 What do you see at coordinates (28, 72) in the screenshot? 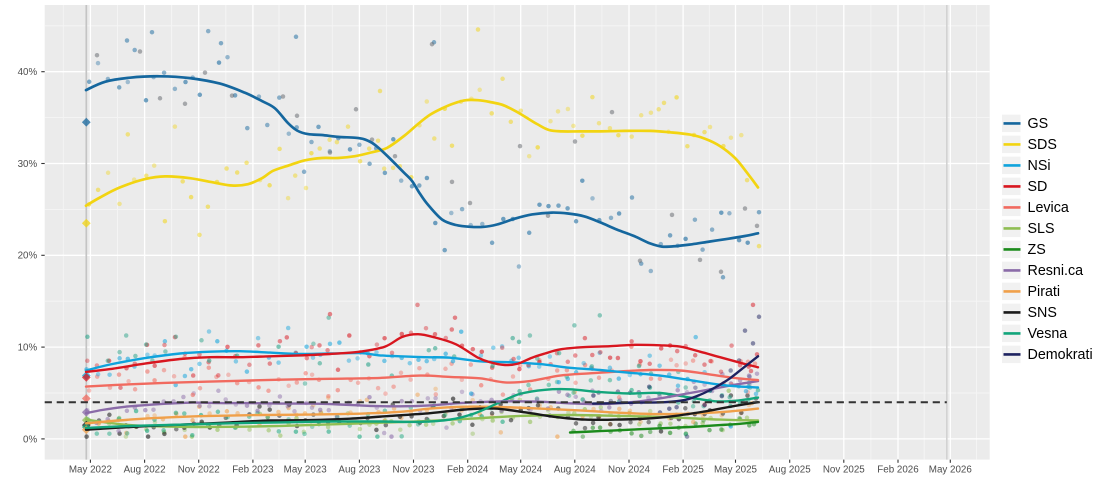
I see `svg-text: 40%` at bounding box center [28, 72].